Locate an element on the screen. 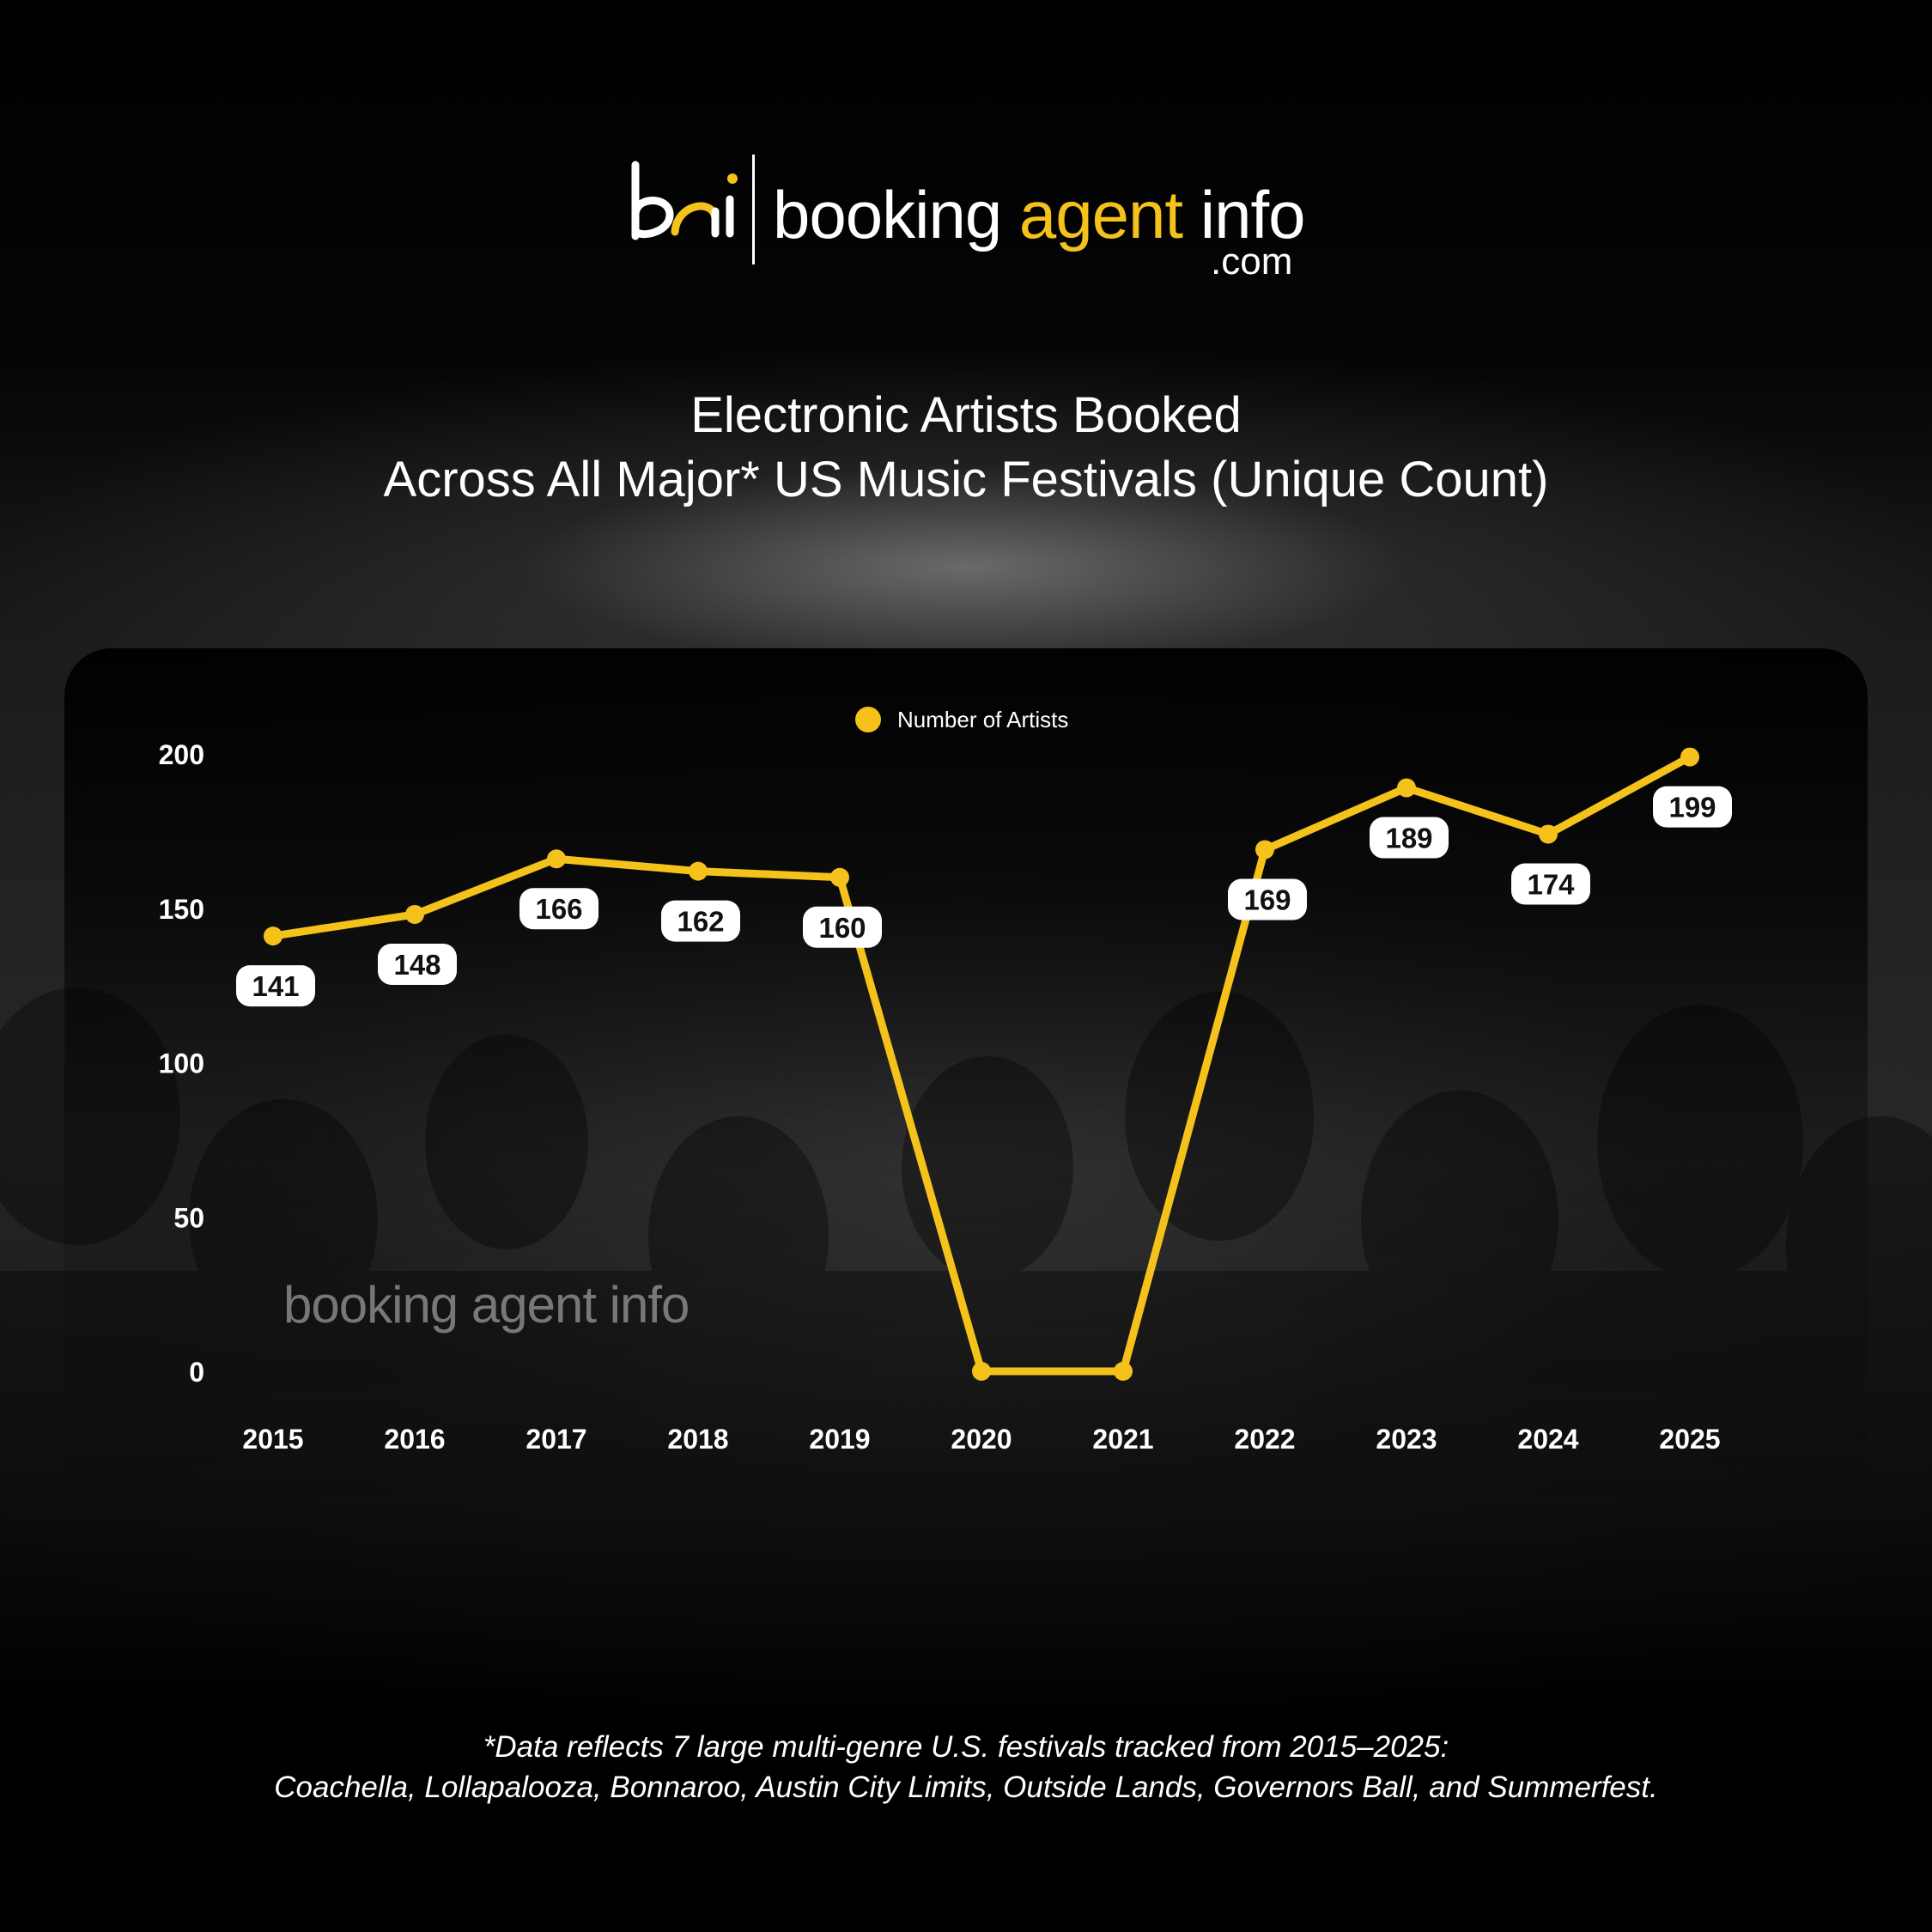 The height and width of the screenshot is (1932, 1932). data-label-text: 199 is located at coordinates (1692, 808).